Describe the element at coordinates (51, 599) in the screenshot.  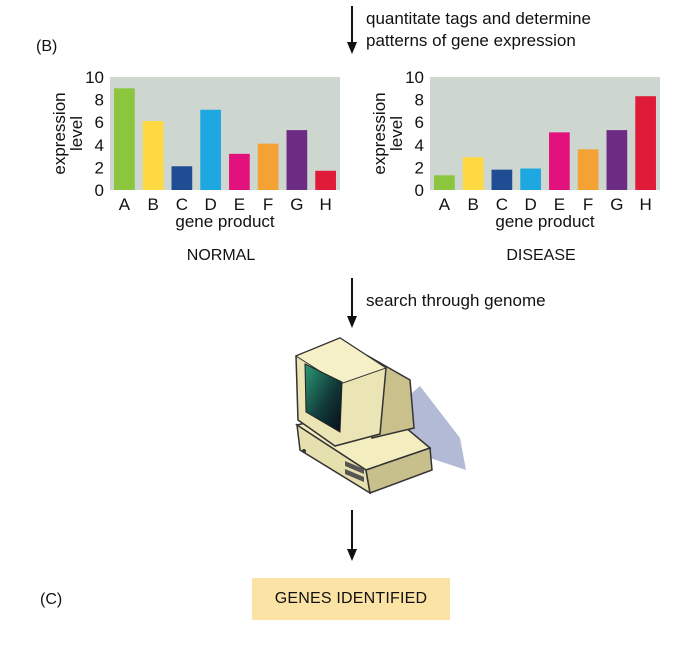
I see `panel-label-c: (C)` at that location.